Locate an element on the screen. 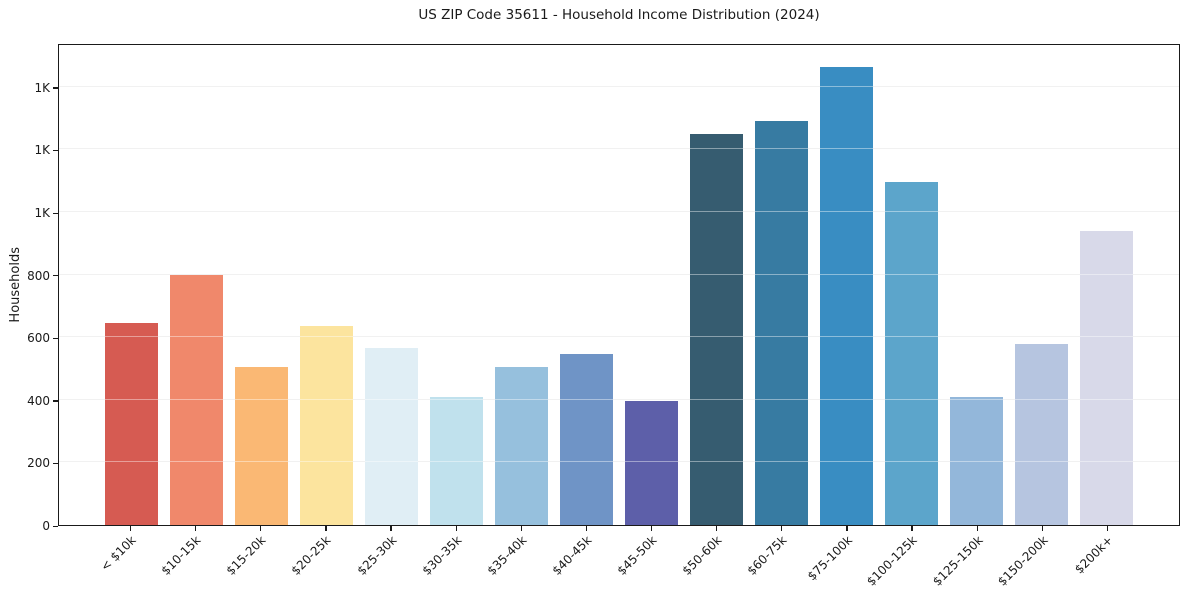 The image size is (1189, 590). y-axis-label: Households is located at coordinates (15, 285).